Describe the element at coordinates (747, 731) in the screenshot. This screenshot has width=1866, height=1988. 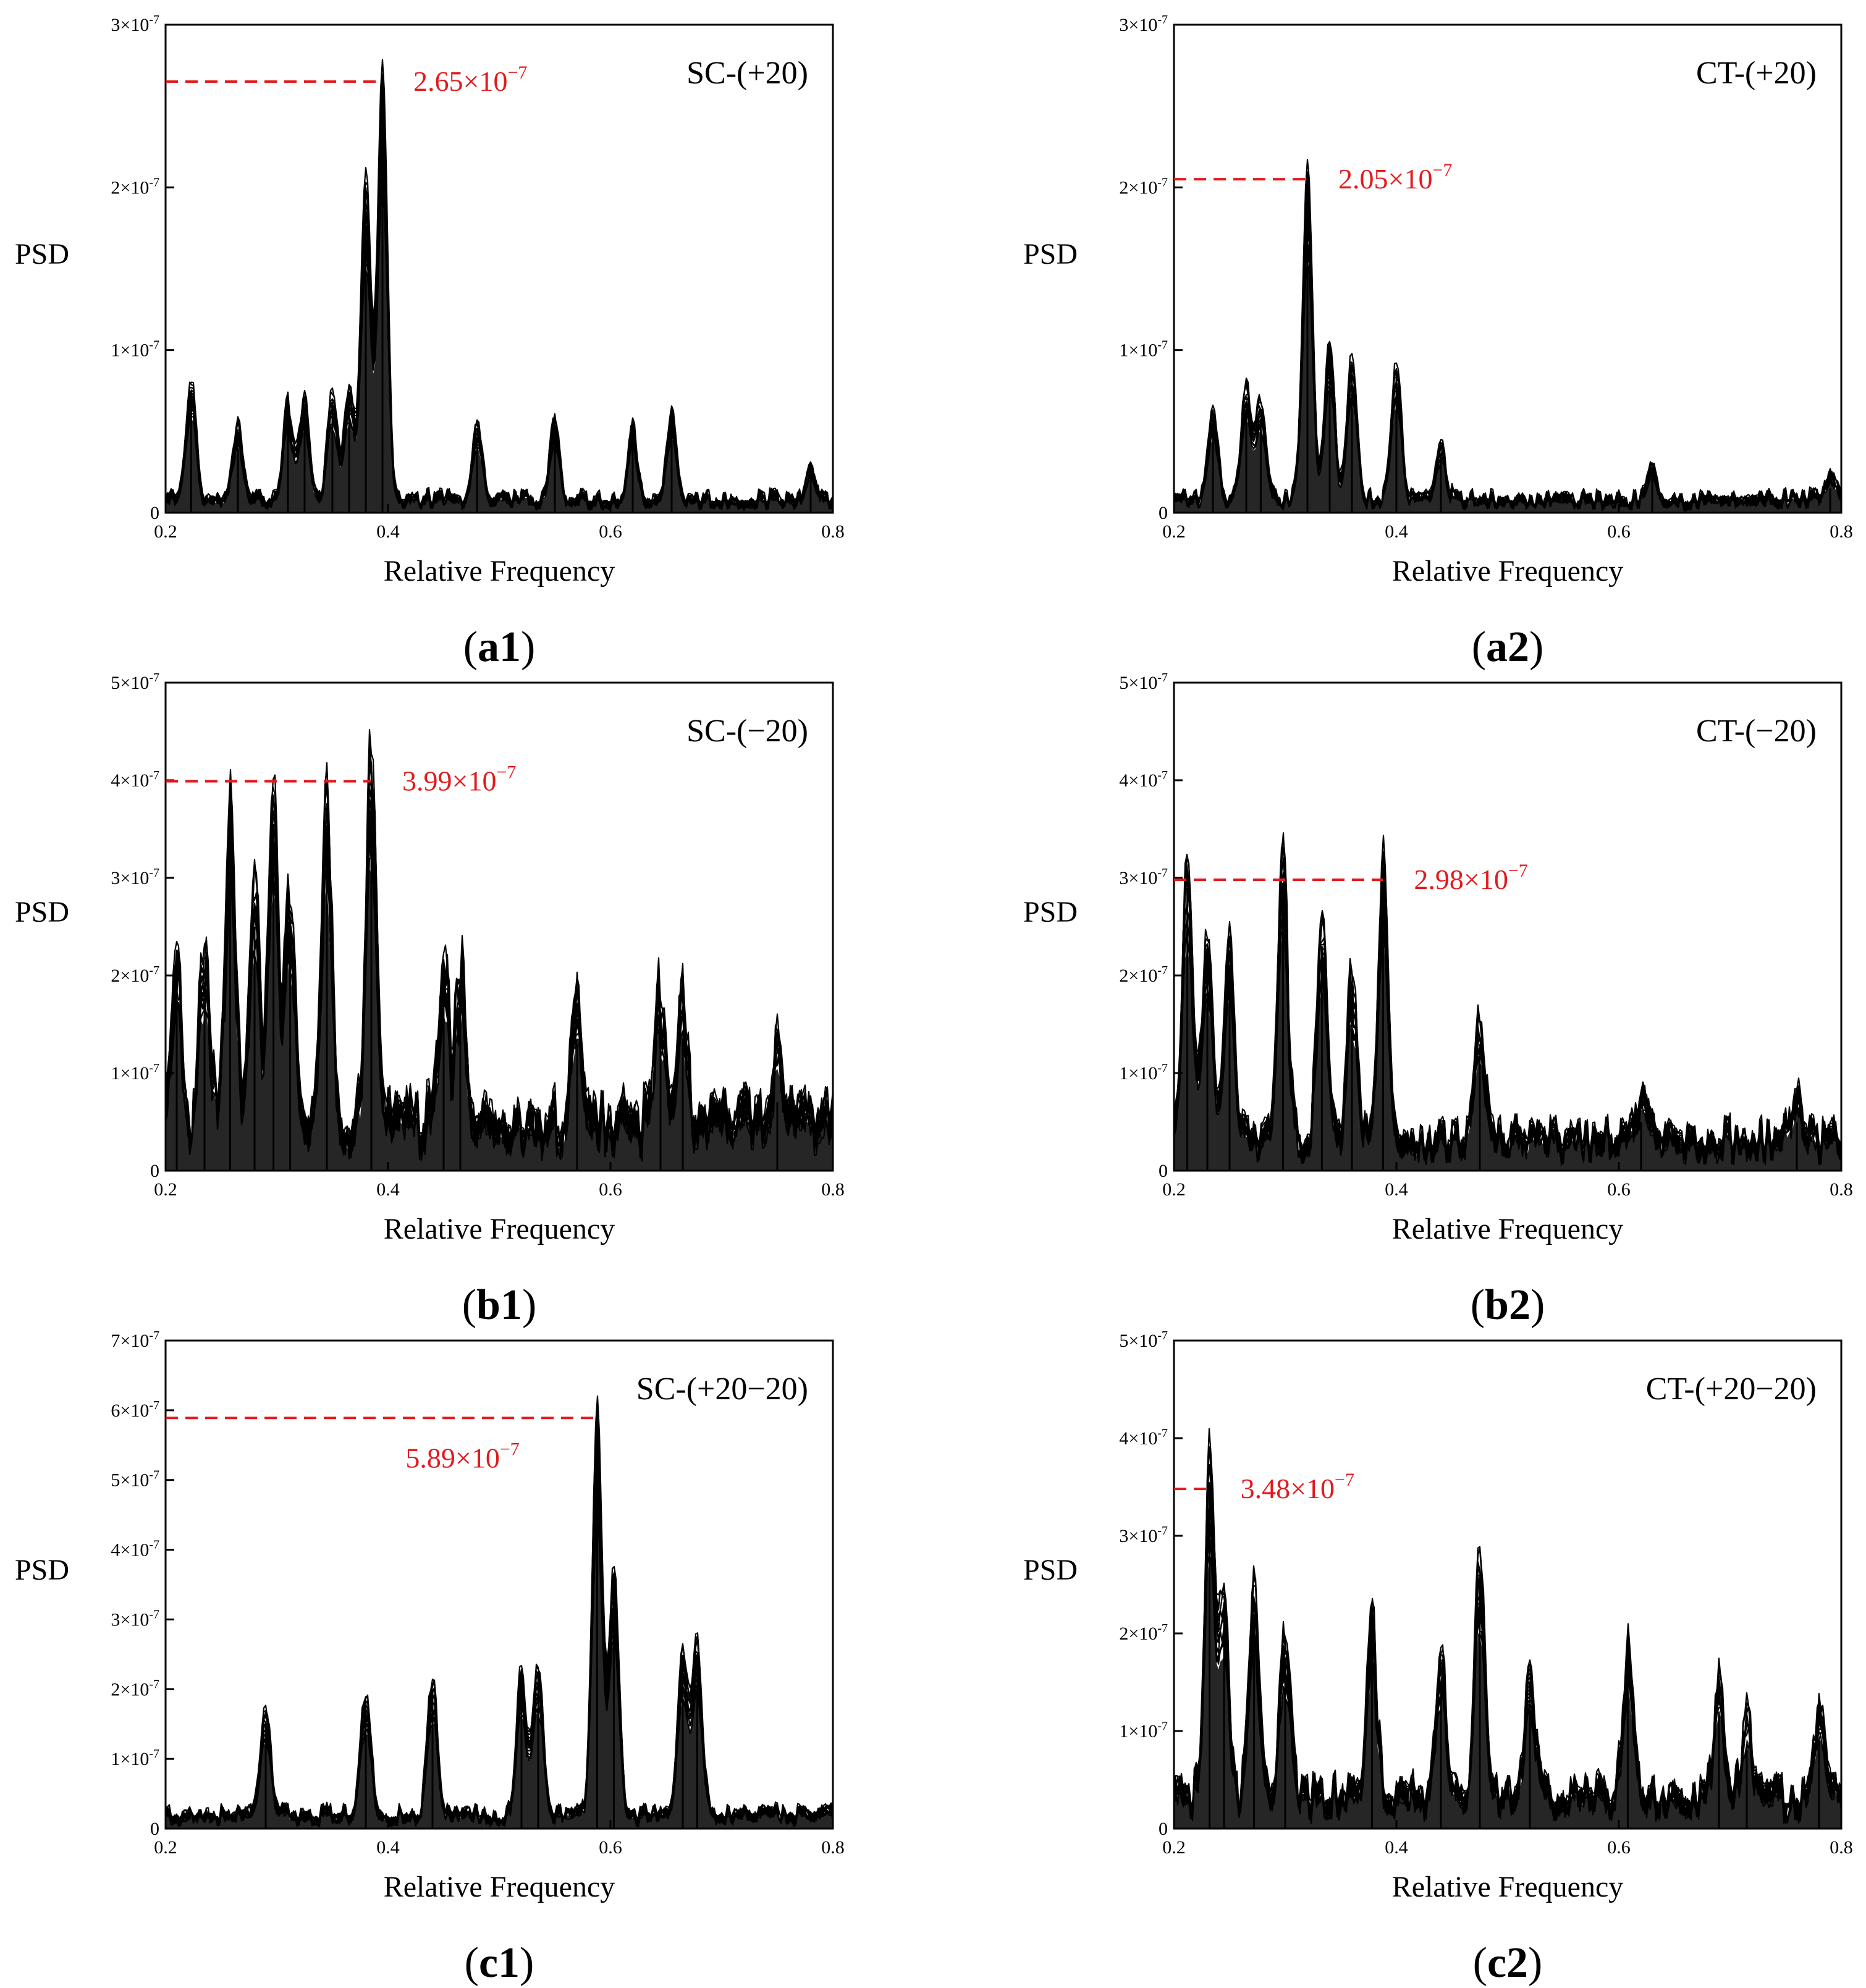
I see `series-legend-label: SC-(−20)` at that location.